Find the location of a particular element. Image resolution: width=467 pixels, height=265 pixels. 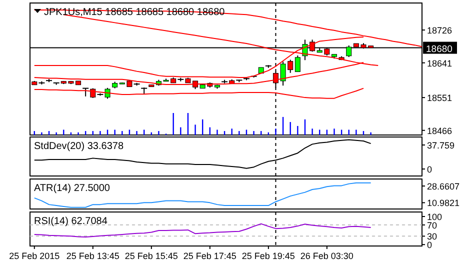

x-tick-label: 25 Feb 19:45 is located at coordinates (268, 256).